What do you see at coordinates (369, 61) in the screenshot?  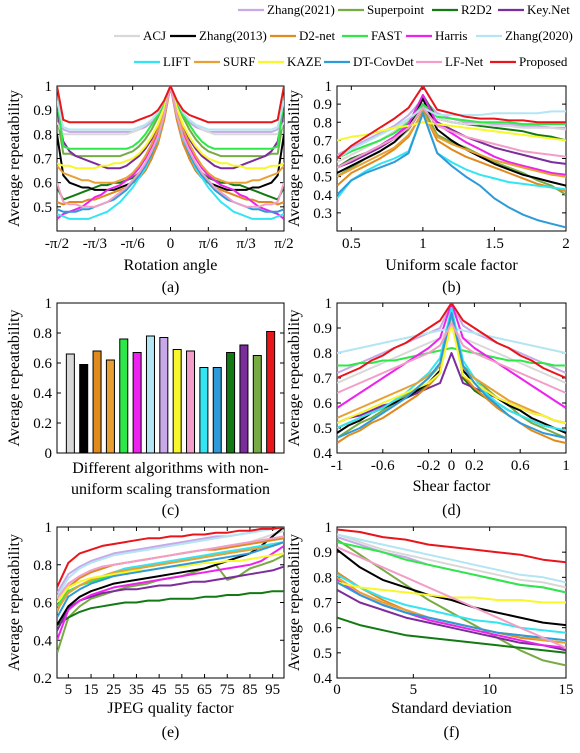 I see `legend-item: DT-CovDet` at bounding box center [369, 61].